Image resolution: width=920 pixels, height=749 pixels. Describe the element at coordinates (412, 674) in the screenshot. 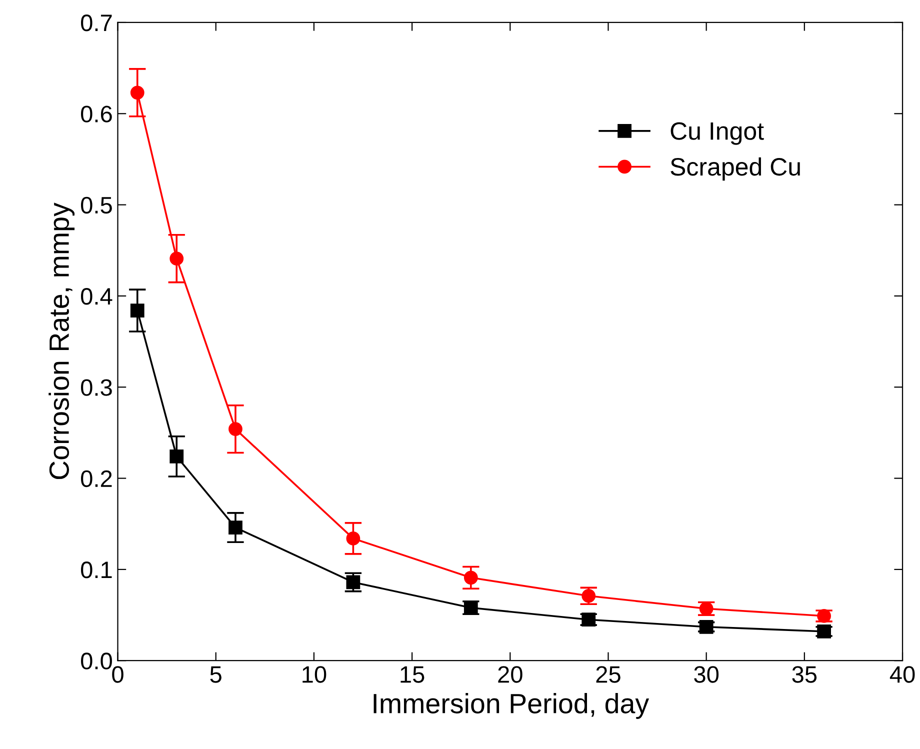

I see `x-tick-label: 15` at that location.